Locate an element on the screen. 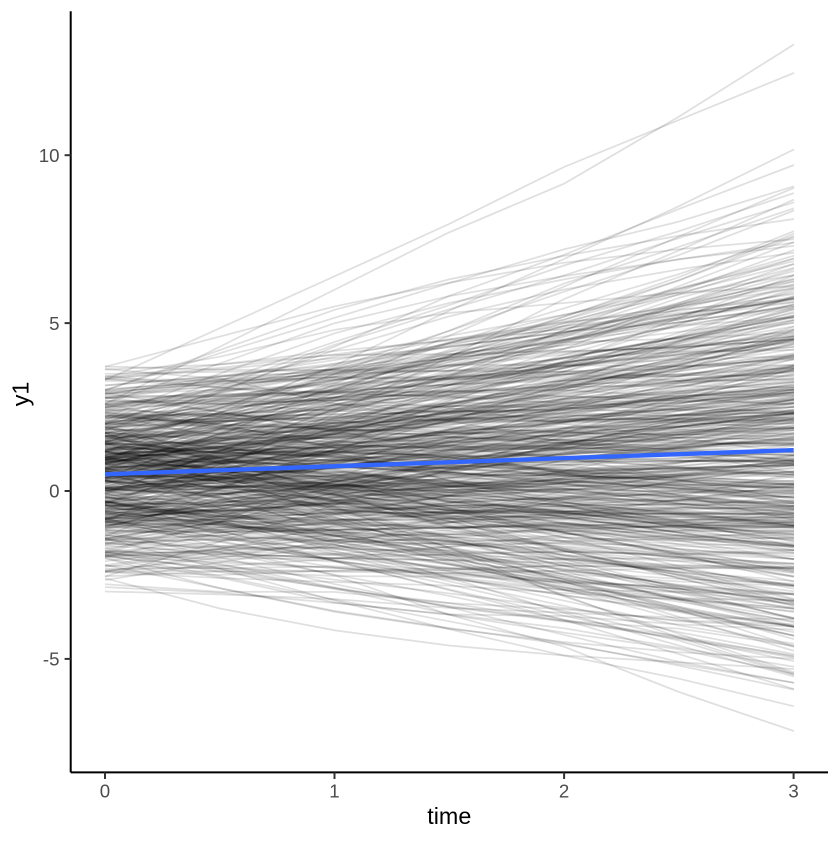 This screenshot has width=840, height=845. svg-text: 3 is located at coordinates (793, 791).